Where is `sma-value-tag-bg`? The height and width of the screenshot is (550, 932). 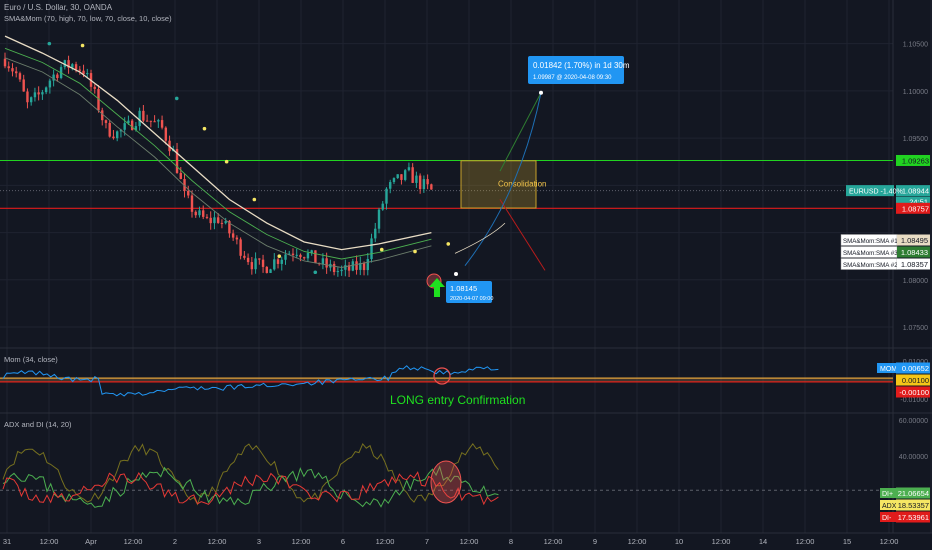 sma-value-tag-bg is located at coordinates (913, 264).